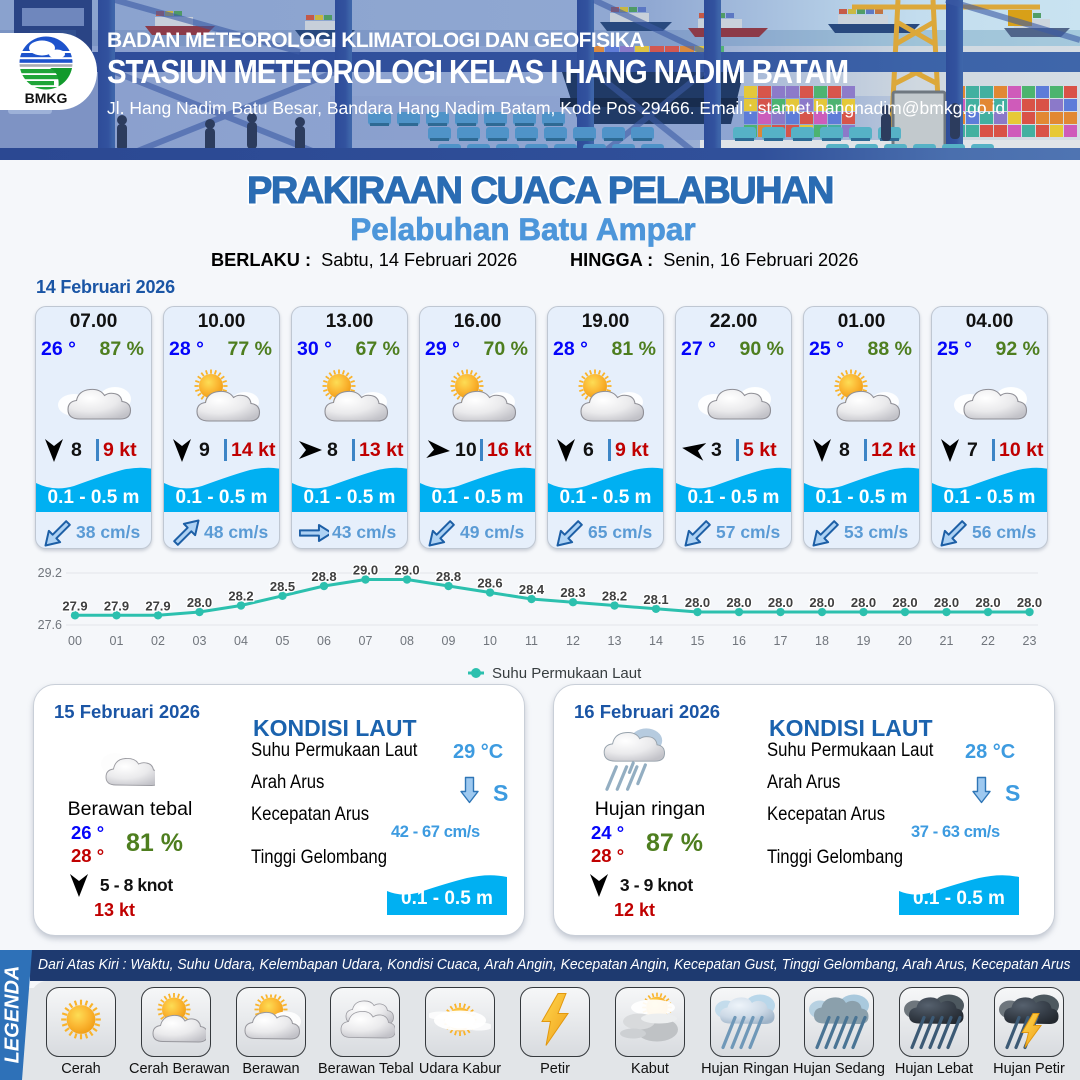 The width and height of the screenshot is (1080, 1080). Describe the element at coordinates (200, 641) in the screenshot. I see `svg-text: 03` at that location.